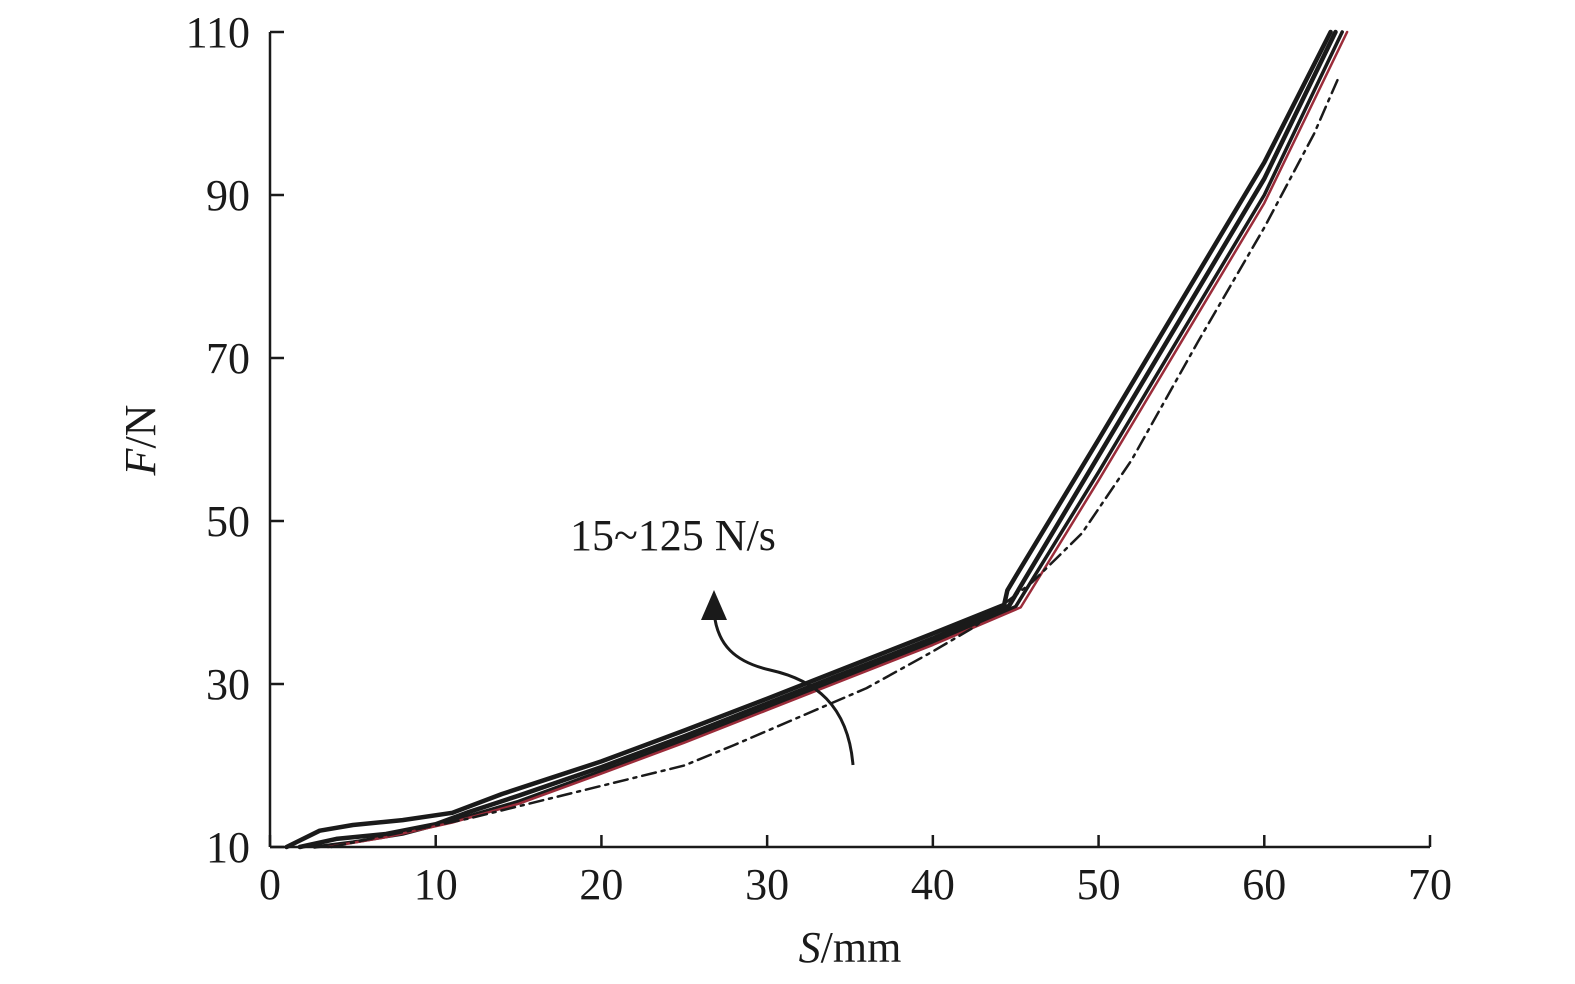 This screenshot has height=984, width=1575. Describe the element at coordinates (673, 535) in the screenshot. I see `annotation-rate-range: 15~125 N/s` at that location.